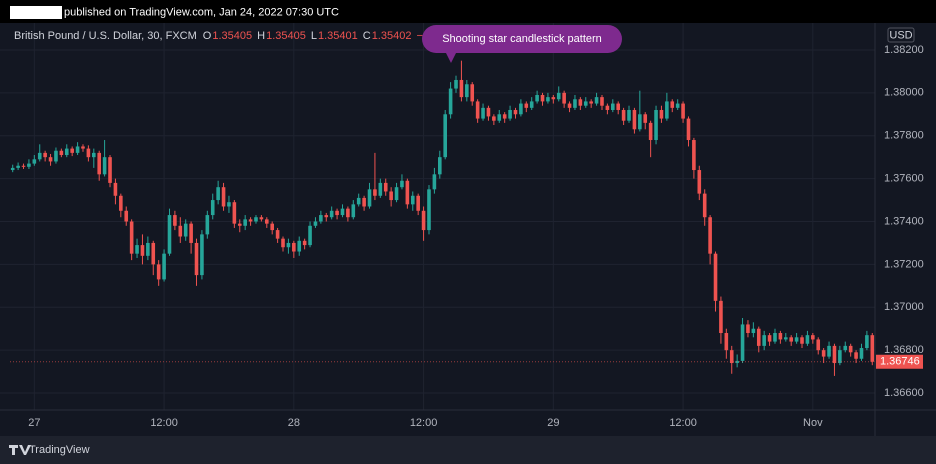 This screenshot has height=464, width=936. I want to click on legend-text: O, so click(207, 36).